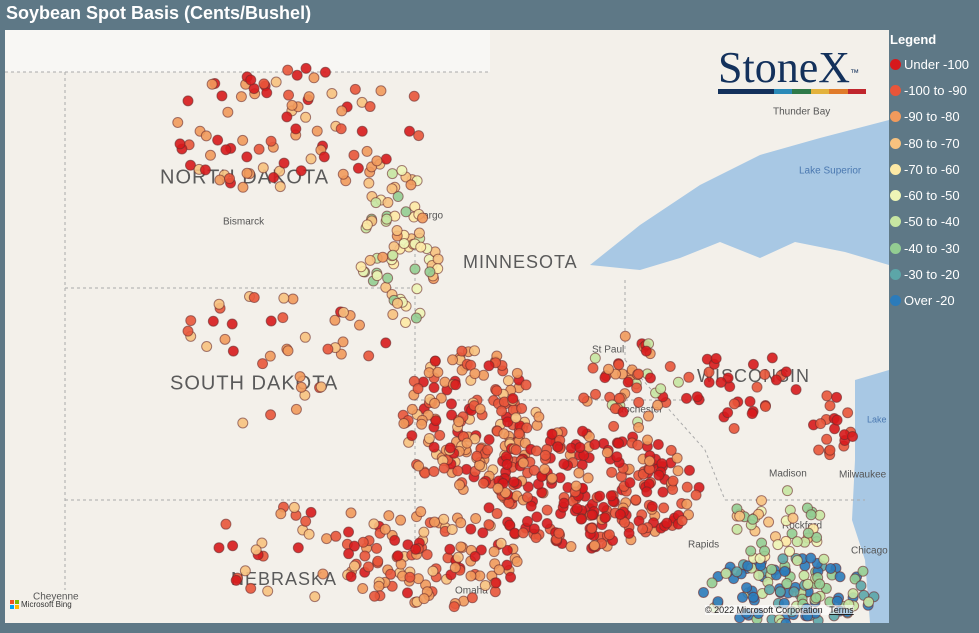  What do you see at coordinates (802, 526) in the screenshot?
I see `place-label: Rockford` at bounding box center [802, 526].